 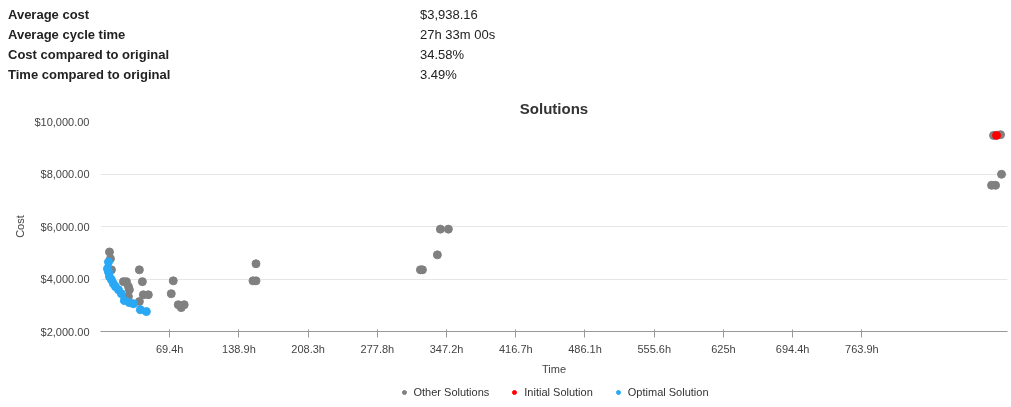 I want to click on y-tick-label: $10,000.00, so click(x=62, y=121).